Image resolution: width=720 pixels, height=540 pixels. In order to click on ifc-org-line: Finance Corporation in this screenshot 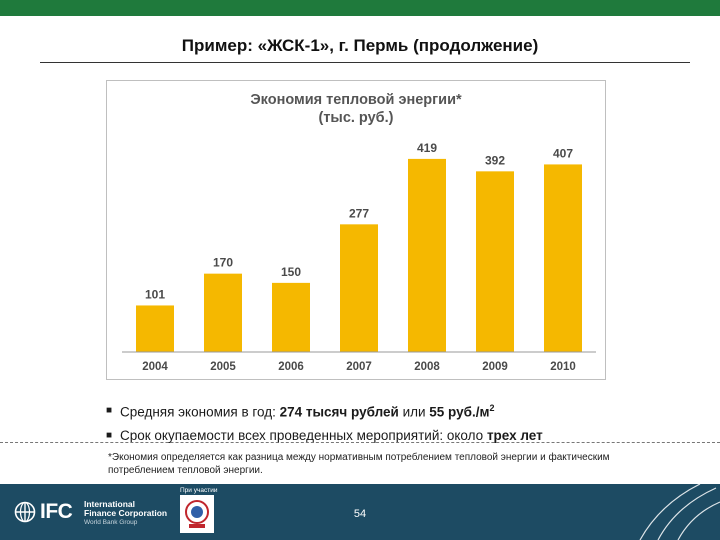, I will do `click(126, 513)`.